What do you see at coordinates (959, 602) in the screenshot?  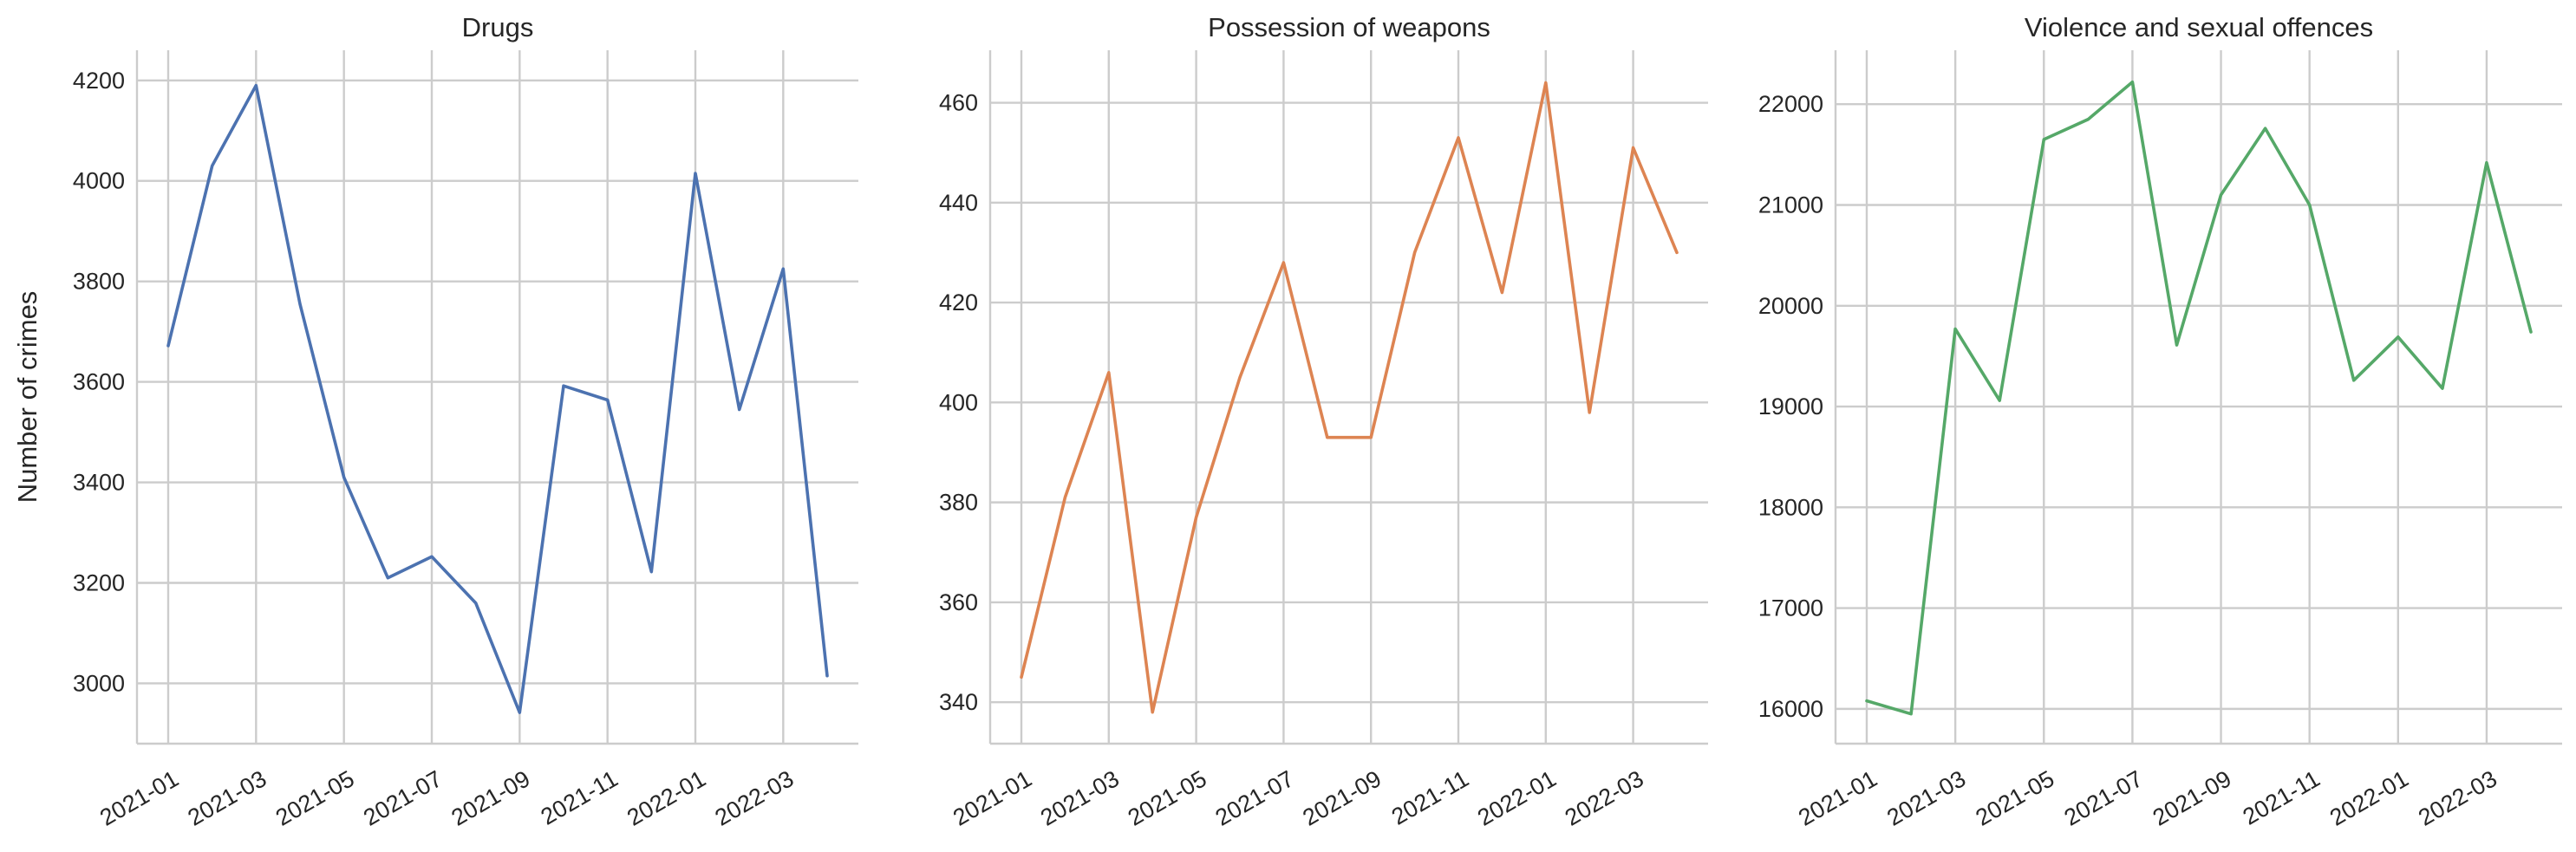 I see `y-tick-label: 360` at bounding box center [959, 602].